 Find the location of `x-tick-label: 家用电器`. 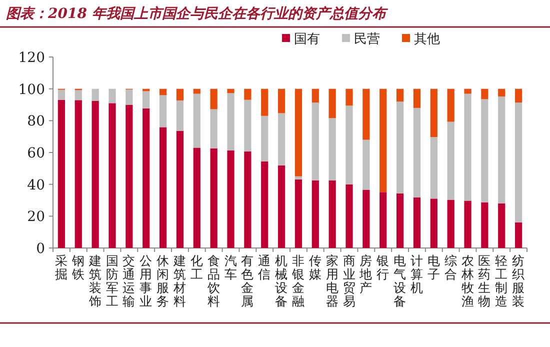

x-tick-label: 家用电器 is located at coordinates (332, 280).